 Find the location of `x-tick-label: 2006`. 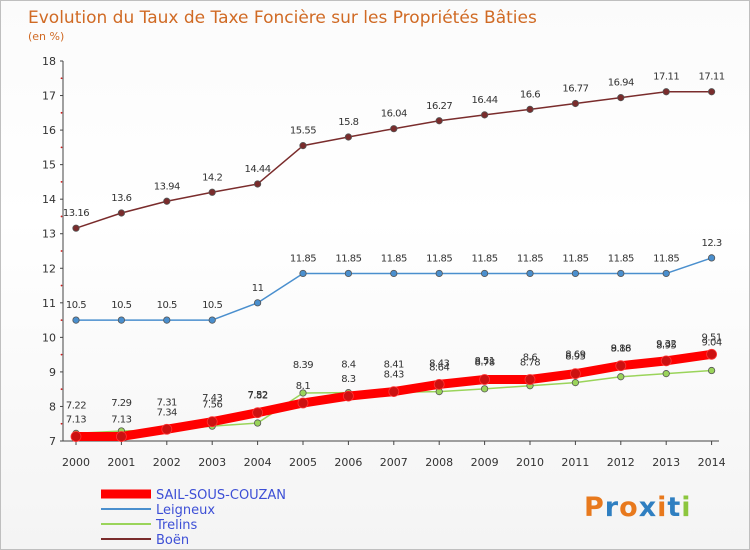

x-tick-label: 2006 is located at coordinates (348, 462).